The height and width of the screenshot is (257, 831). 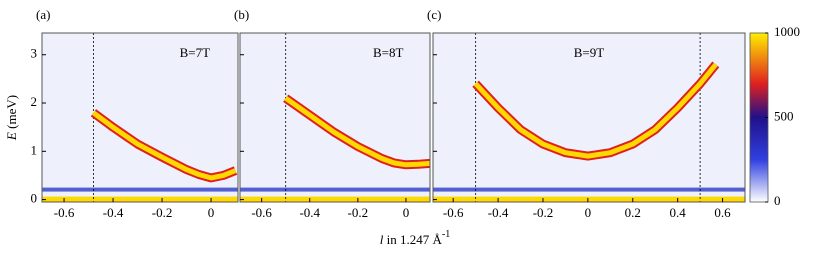 I want to click on y-axis-label: E (meV), so click(x=11, y=118).